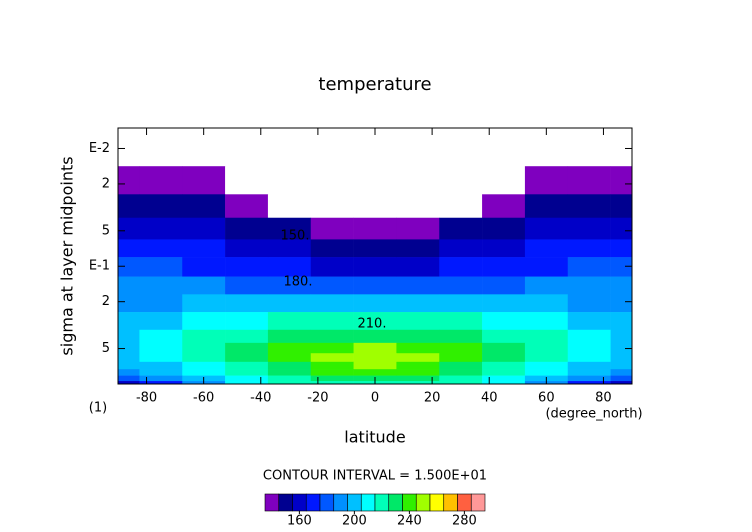  What do you see at coordinates (146, 398) in the screenshot?
I see `x-tick-label: -80` at bounding box center [146, 398].